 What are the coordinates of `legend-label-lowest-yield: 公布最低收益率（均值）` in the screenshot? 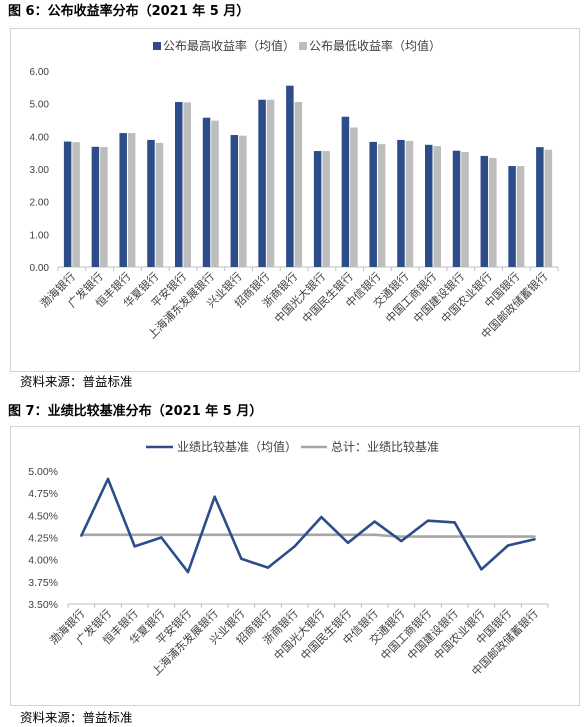 It's located at (375, 45).